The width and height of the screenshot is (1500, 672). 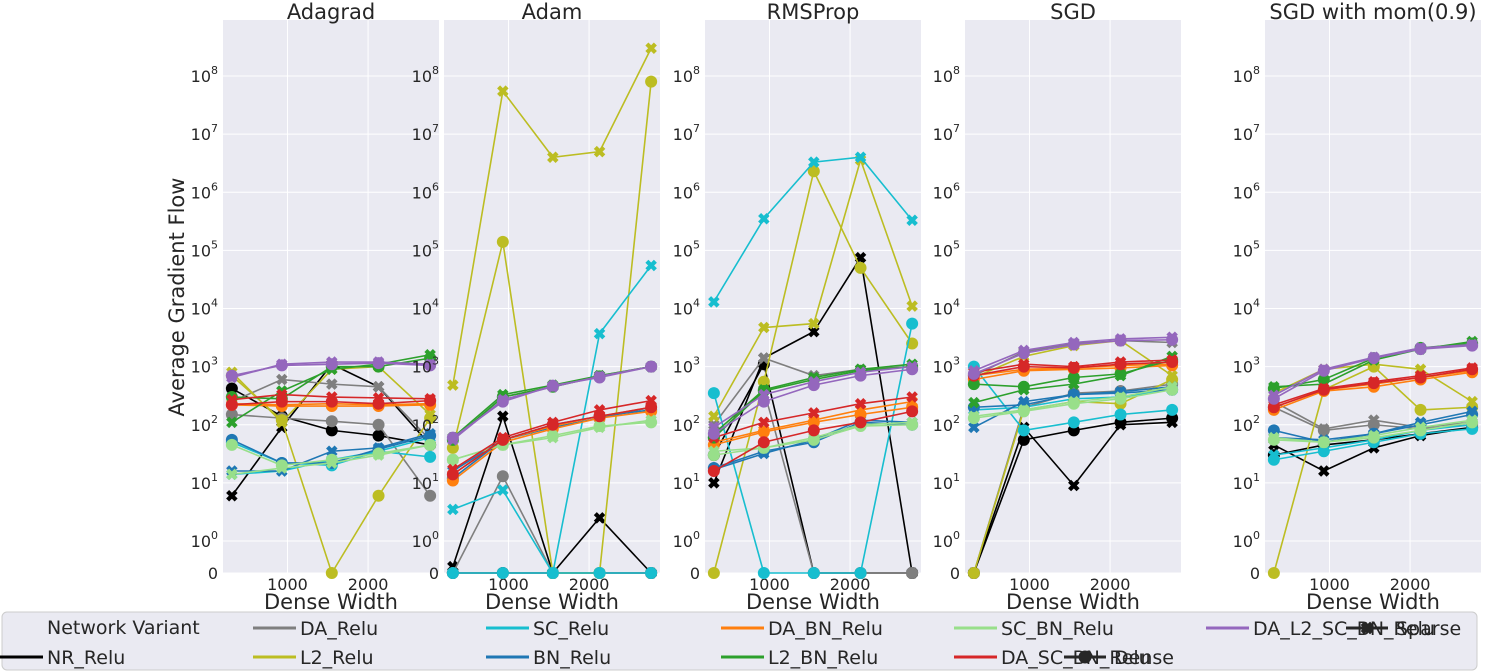 What do you see at coordinates (571, 629) in the screenshot?
I see `legend-label: SC_Relu` at bounding box center [571, 629].